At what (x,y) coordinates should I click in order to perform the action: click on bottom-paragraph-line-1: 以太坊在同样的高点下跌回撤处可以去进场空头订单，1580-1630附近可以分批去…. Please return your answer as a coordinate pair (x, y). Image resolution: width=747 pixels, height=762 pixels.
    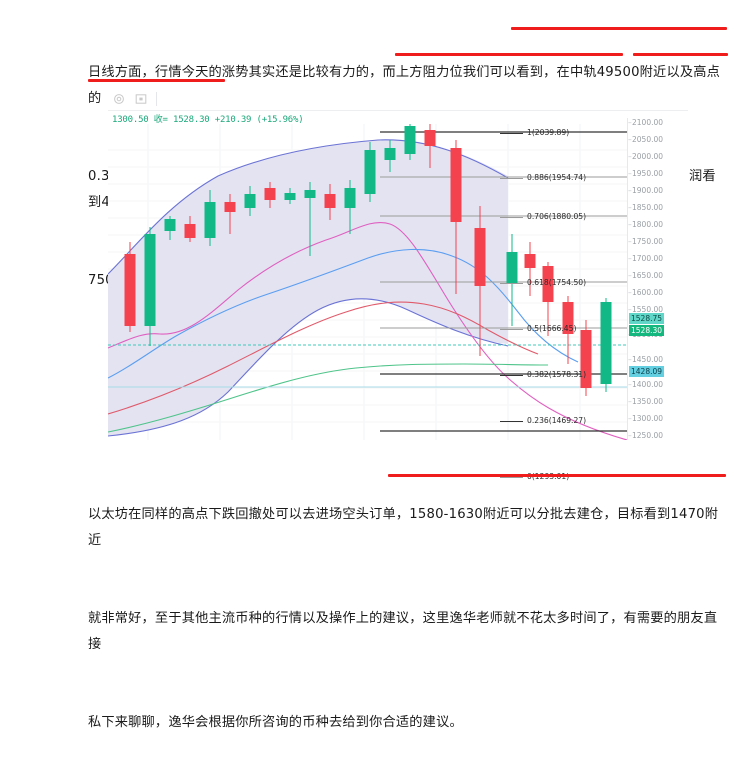
    Looking at the image, I should click on (403, 527).